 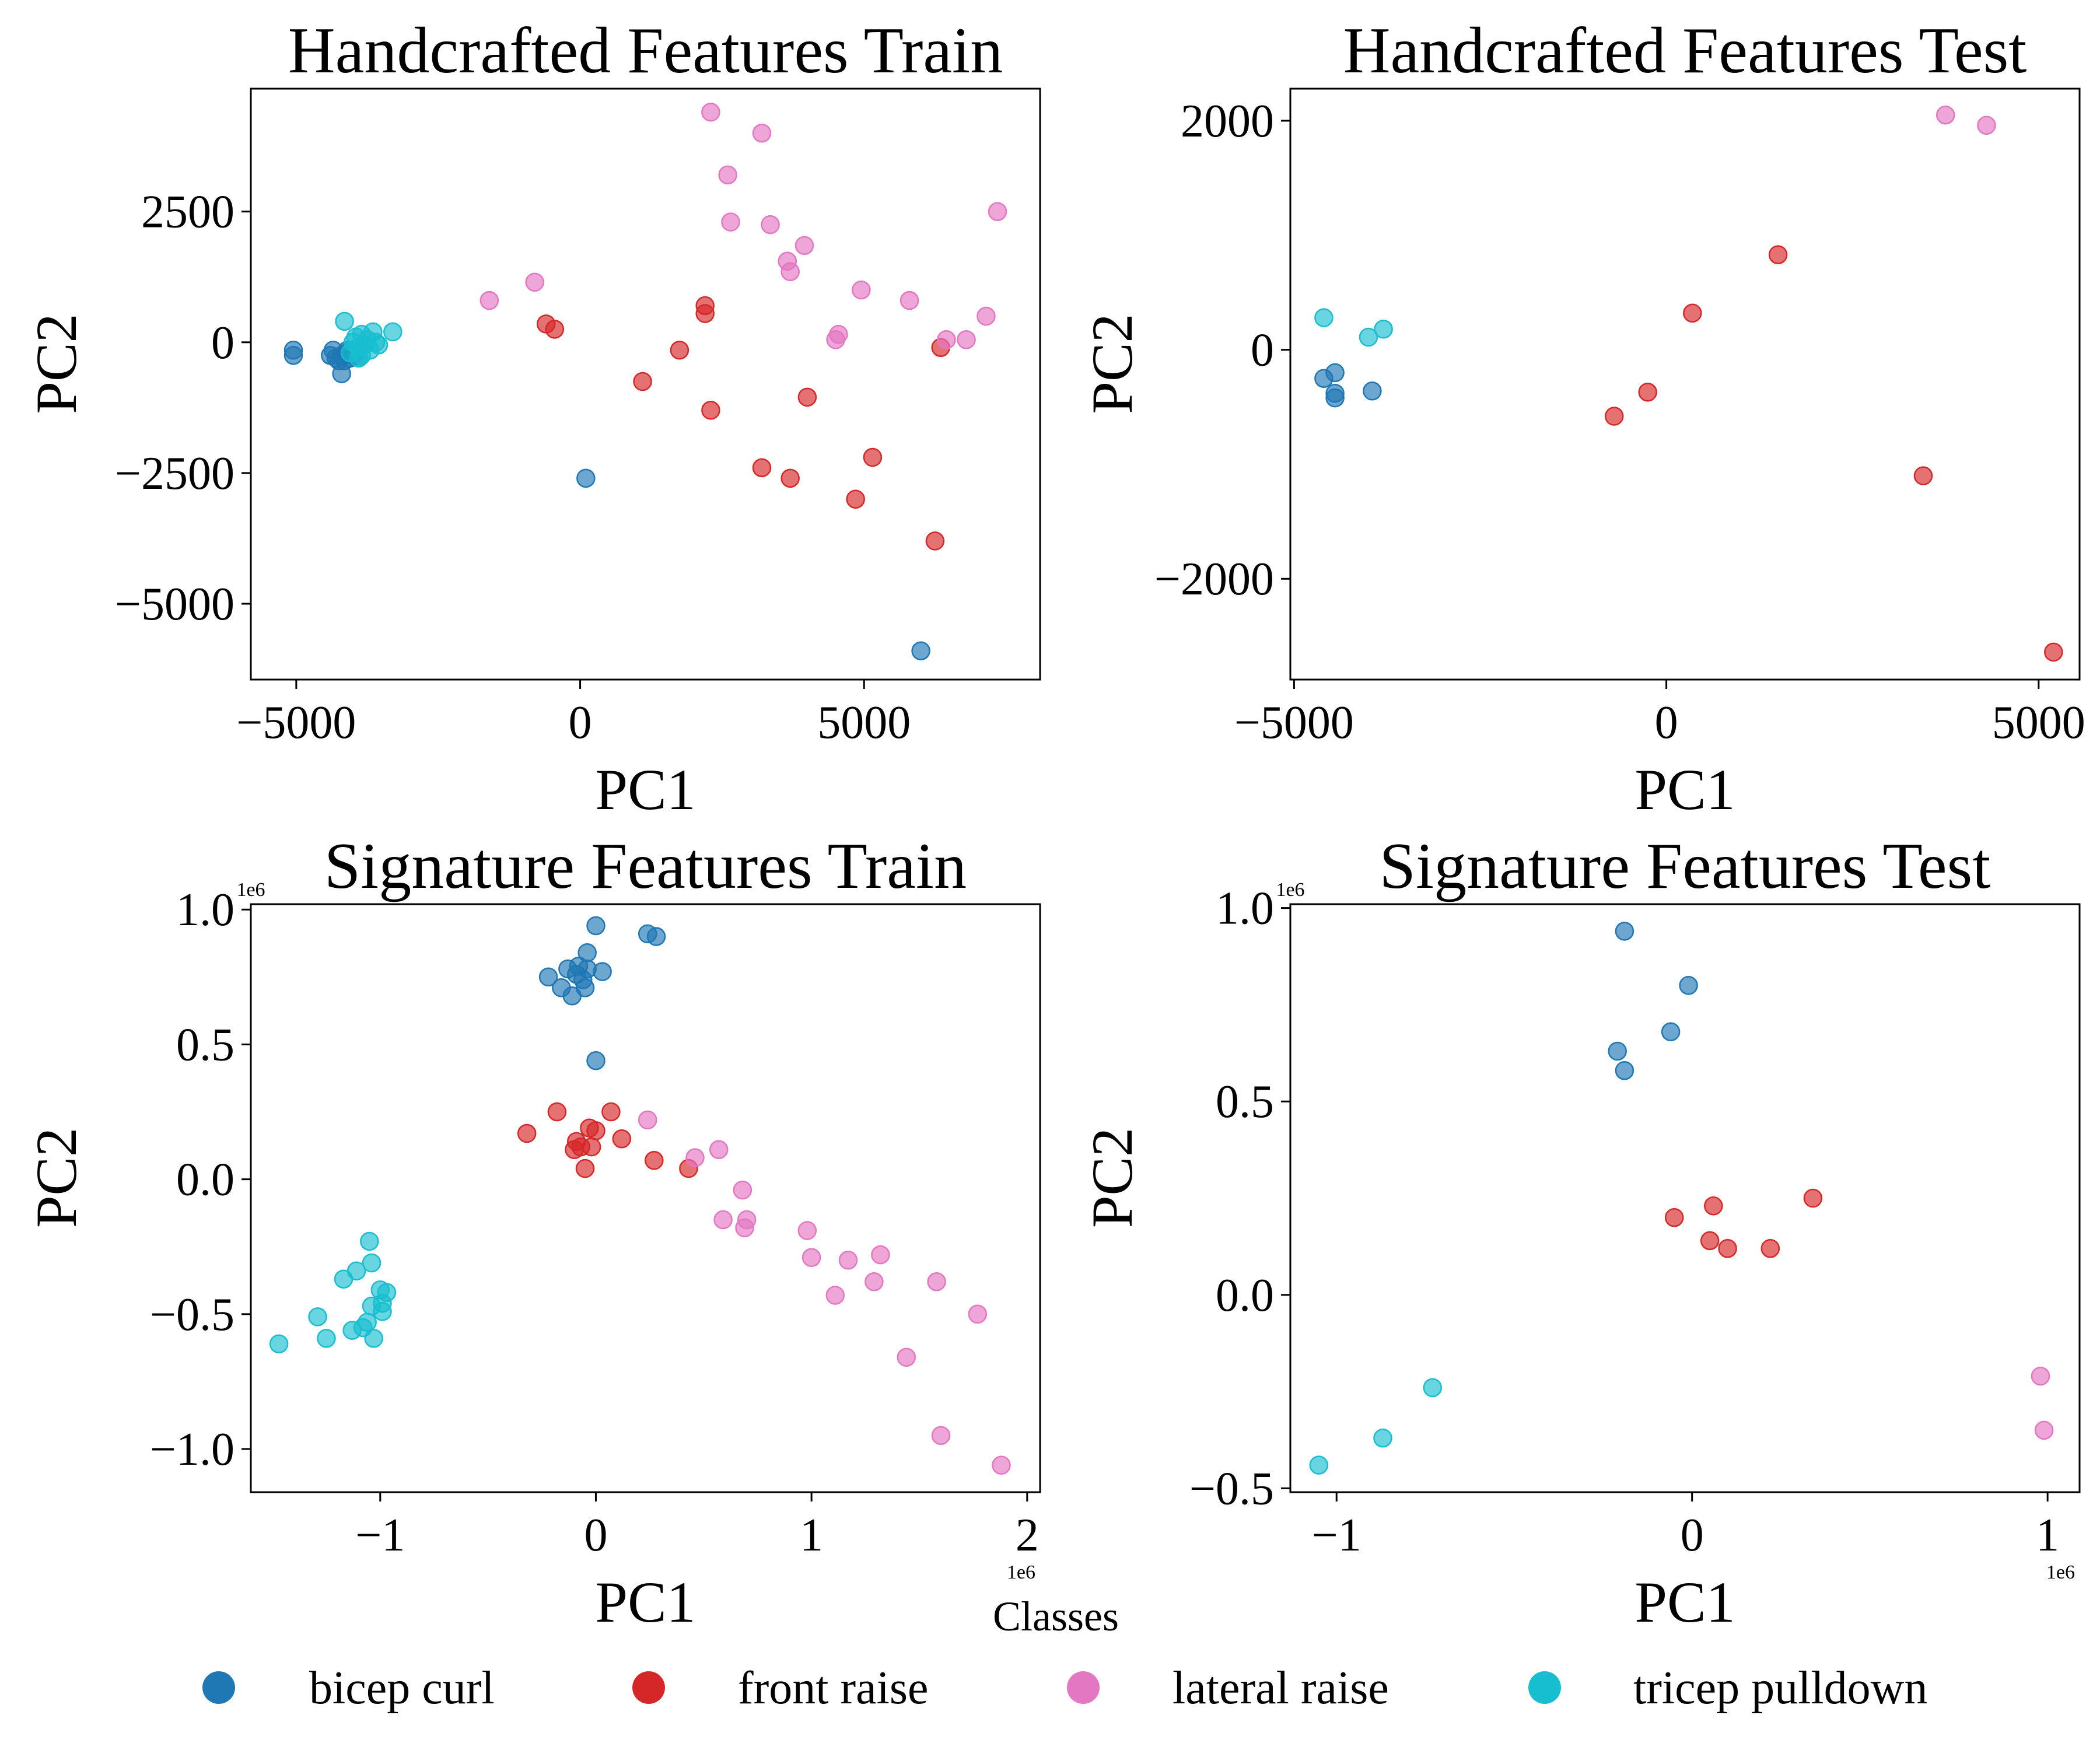 What do you see at coordinates (1290, 890) in the screenshot?
I see `y-offset-label: 1e6` at bounding box center [1290, 890].